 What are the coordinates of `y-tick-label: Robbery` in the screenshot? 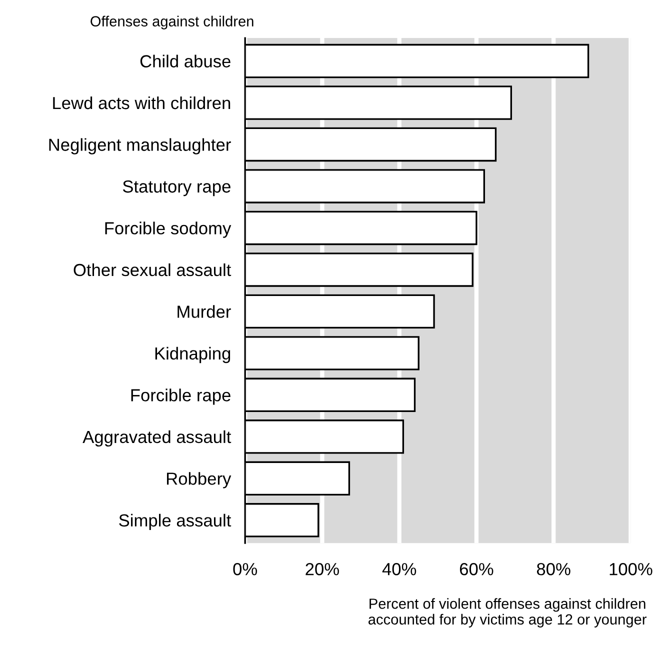 It's located at (199, 480).